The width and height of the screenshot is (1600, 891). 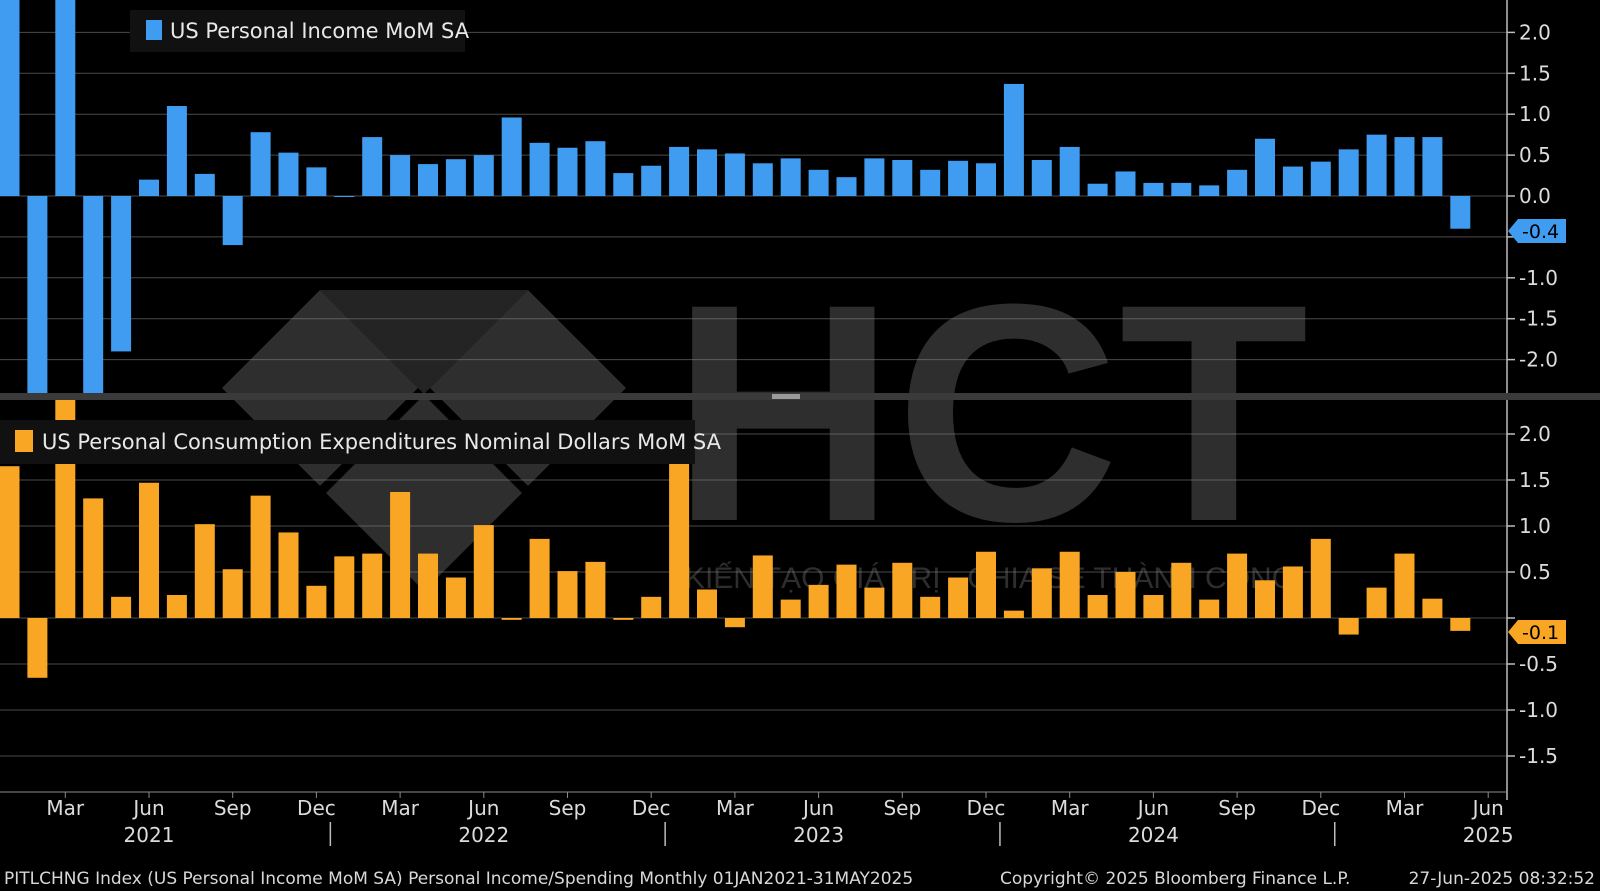 I want to click on pce-y-tick-label: 1.5, so click(x=1535, y=480).